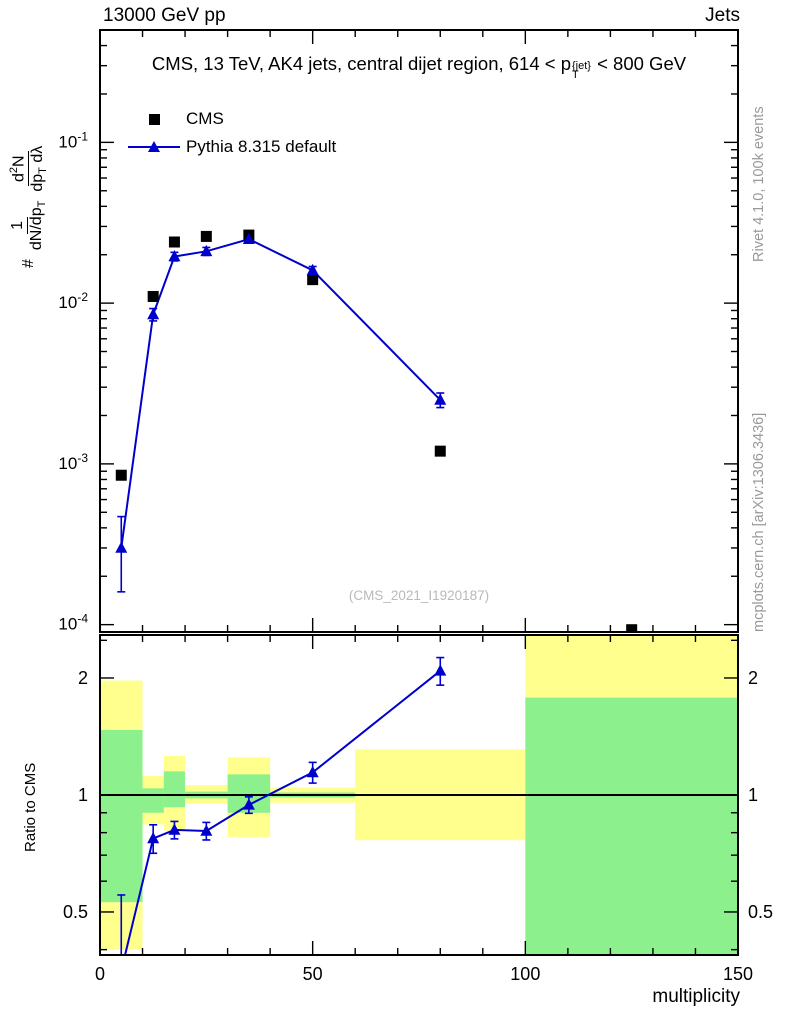 The image size is (786, 1024). I want to click on x-axis-label: multiplicity, so click(696, 996).